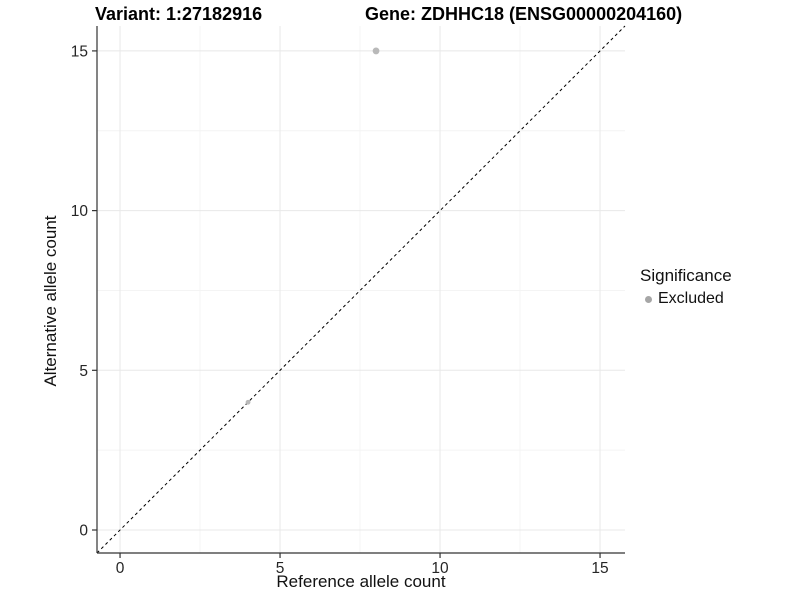 The height and width of the screenshot is (600, 800). Describe the element at coordinates (440, 568) in the screenshot. I see `x-tick-label: 10` at that location.